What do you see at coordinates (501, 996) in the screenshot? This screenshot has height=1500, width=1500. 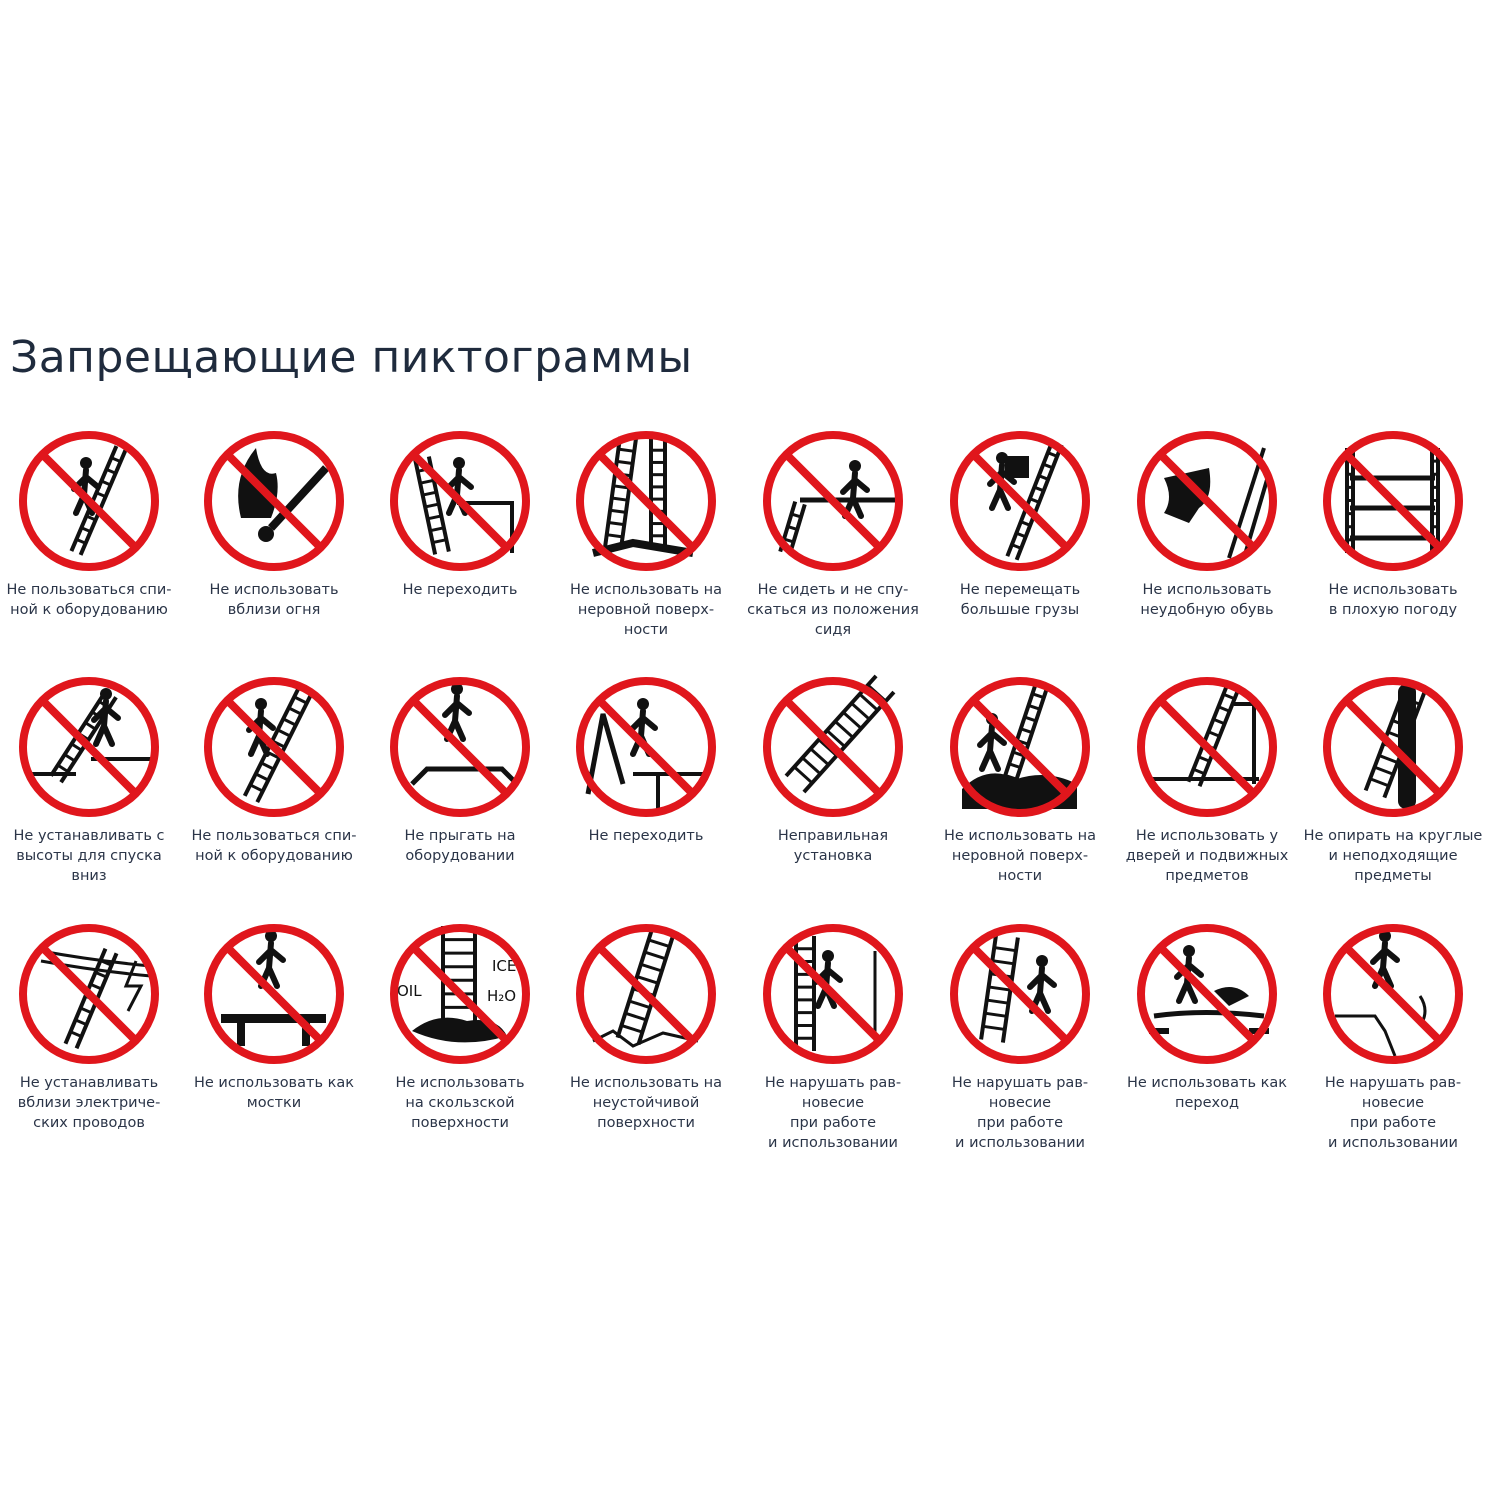 I see `pictogram-label: H₂O` at bounding box center [501, 996].